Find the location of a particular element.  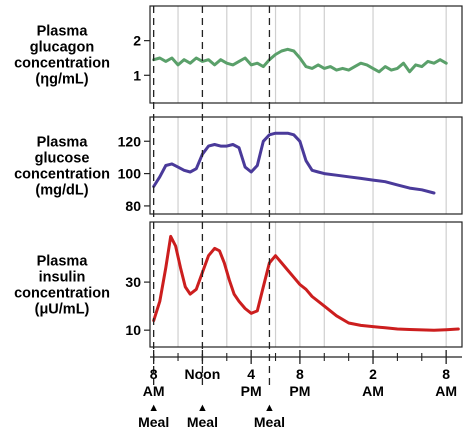

y-axis-label-line: insulin is located at coordinates (62, 278).